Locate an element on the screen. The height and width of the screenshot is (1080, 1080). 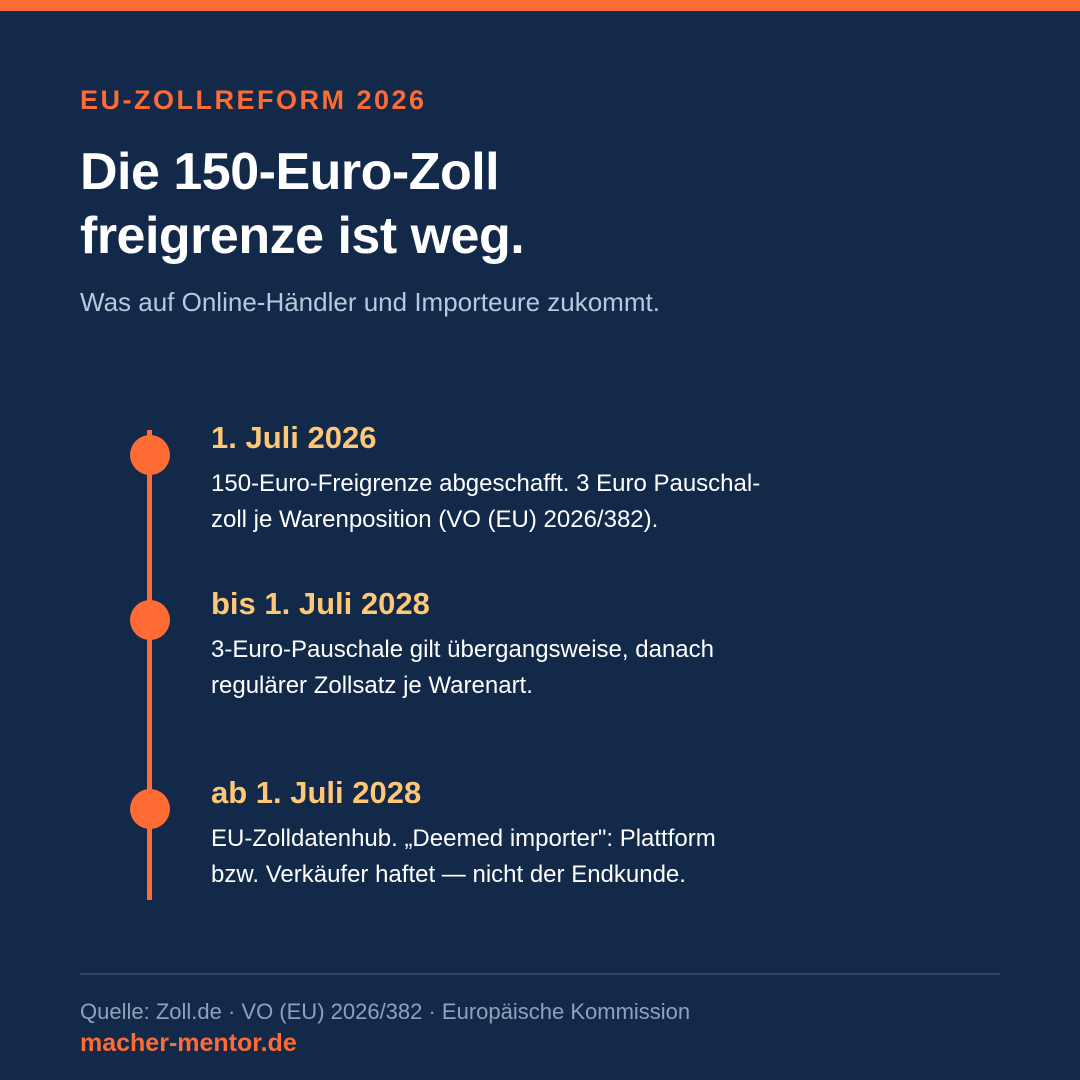
timeline-text-line: regulärer Zollsatz je Warenart. is located at coordinates (372, 685).